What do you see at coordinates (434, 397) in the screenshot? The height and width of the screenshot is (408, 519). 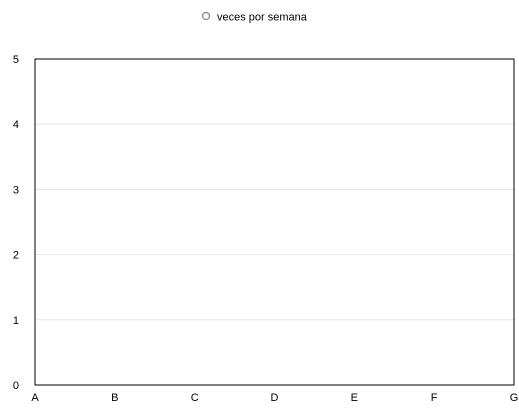 I see `x-tick-label-5: F` at bounding box center [434, 397].